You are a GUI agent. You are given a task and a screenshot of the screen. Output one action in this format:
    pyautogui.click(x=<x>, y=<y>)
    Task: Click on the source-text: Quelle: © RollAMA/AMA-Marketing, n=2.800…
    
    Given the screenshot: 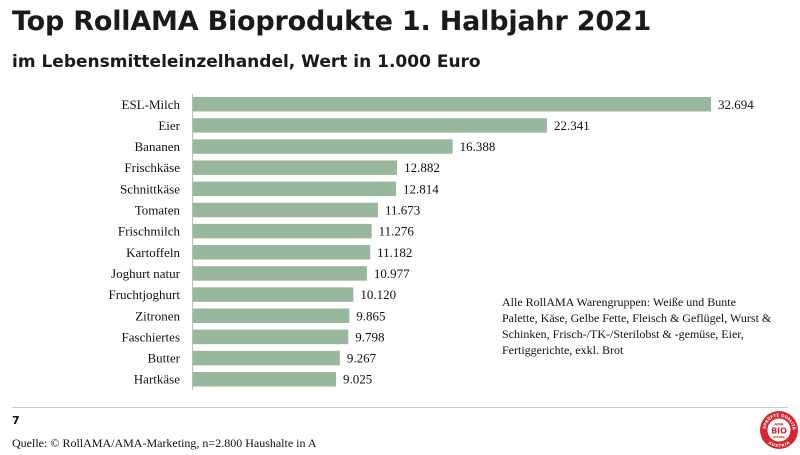 What is the action you would take?
    pyautogui.click(x=164, y=443)
    